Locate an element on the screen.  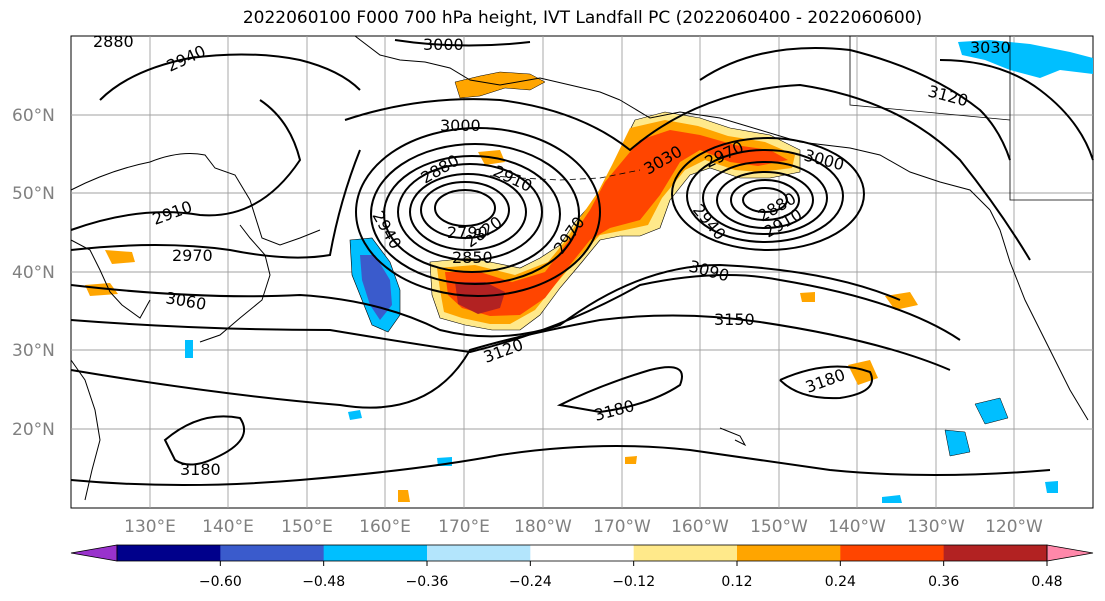
colorbar-tick-label: −0.24 is located at coordinates (530, 582).